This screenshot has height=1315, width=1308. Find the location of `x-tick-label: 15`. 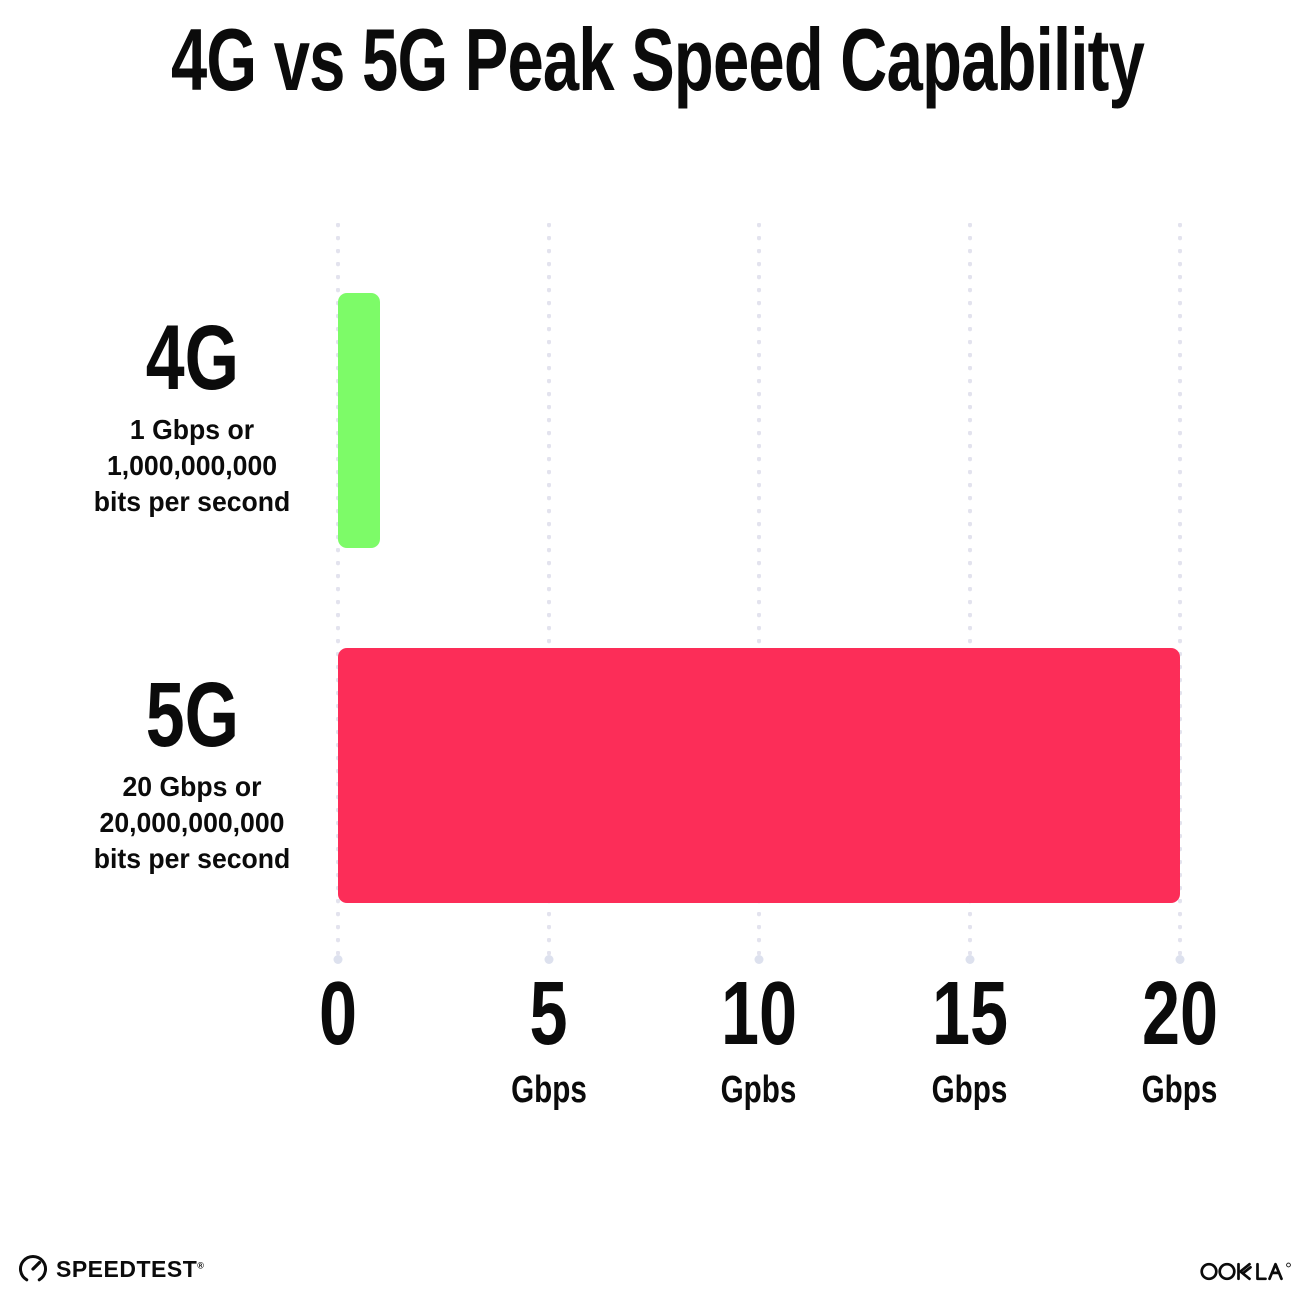

x-tick-label: 15 is located at coordinates (969, 1014).